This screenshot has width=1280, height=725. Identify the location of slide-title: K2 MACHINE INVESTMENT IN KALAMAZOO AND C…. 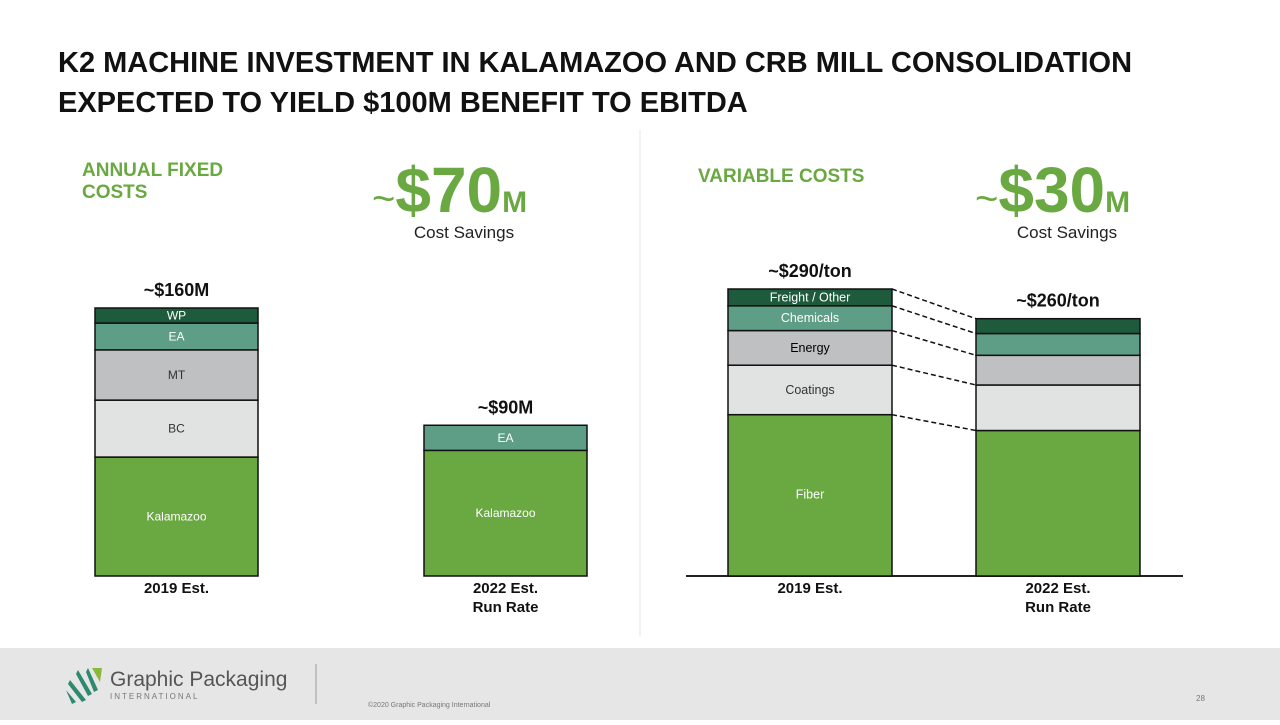
(595, 63).